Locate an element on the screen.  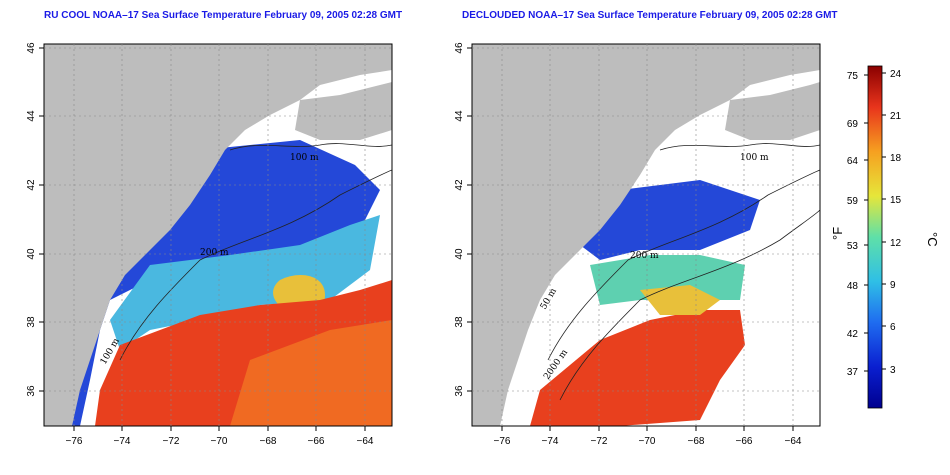
left-y-tick-label: 38 is located at coordinates (31, 322).